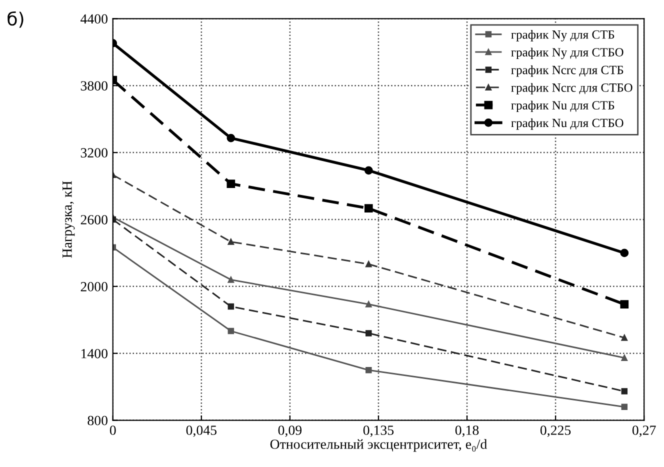 This screenshot has height=467, width=664. Describe the element at coordinates (562, 36) in the screenshot. I see `legend-label: график Ny для СТБ` at that location.